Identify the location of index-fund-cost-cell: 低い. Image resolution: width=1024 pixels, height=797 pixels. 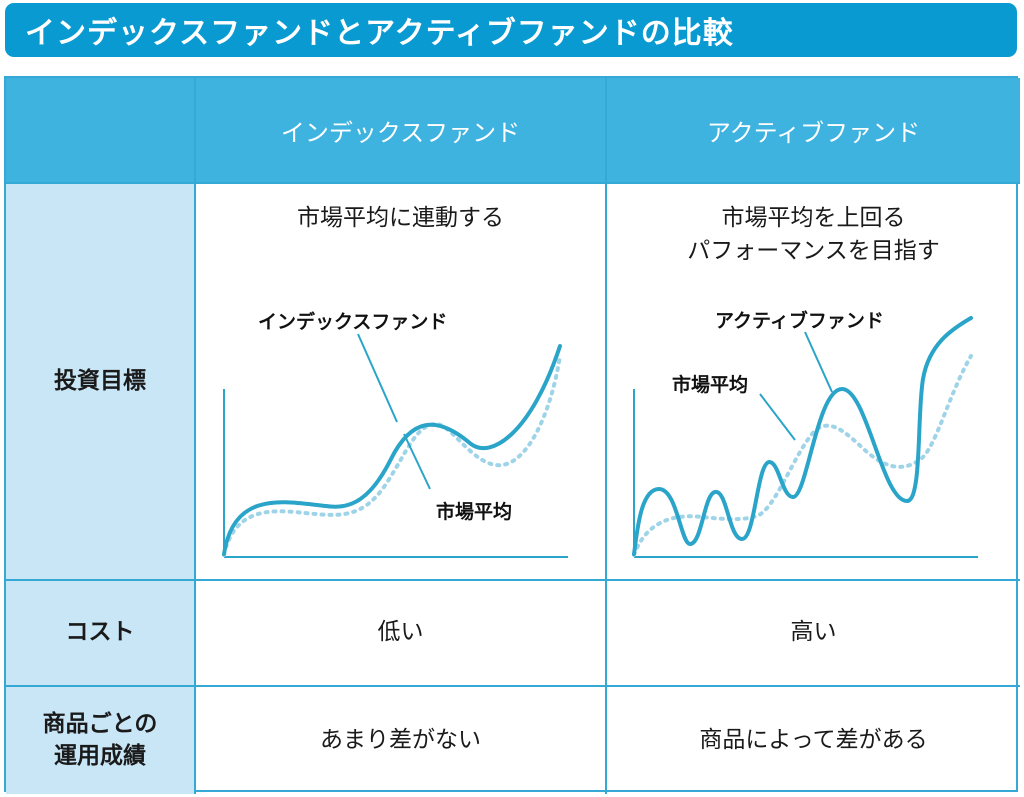
(401, 634).